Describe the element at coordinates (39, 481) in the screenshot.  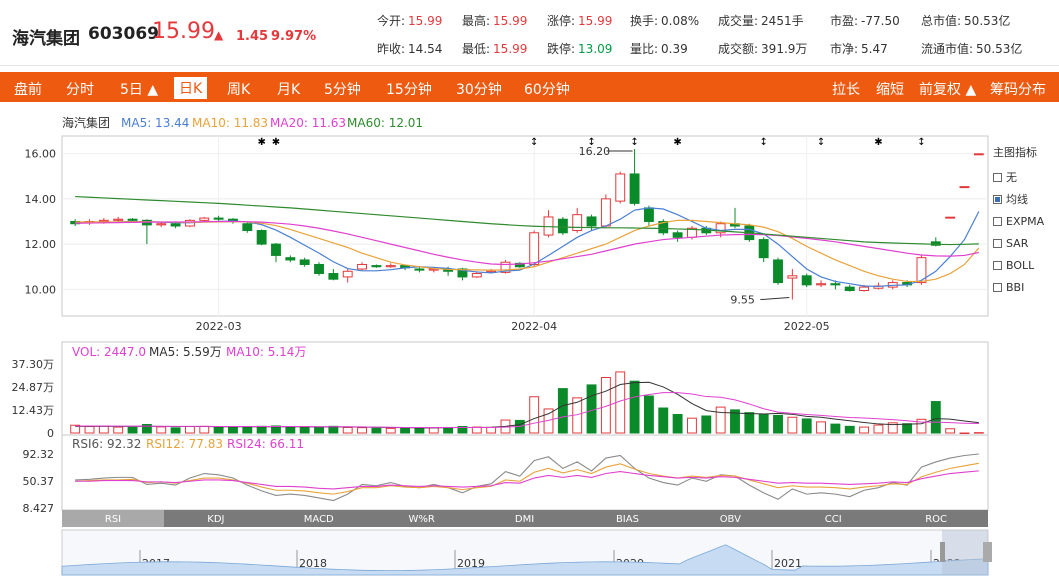
I see `rsi-ytick-1: 50.37` at that location.